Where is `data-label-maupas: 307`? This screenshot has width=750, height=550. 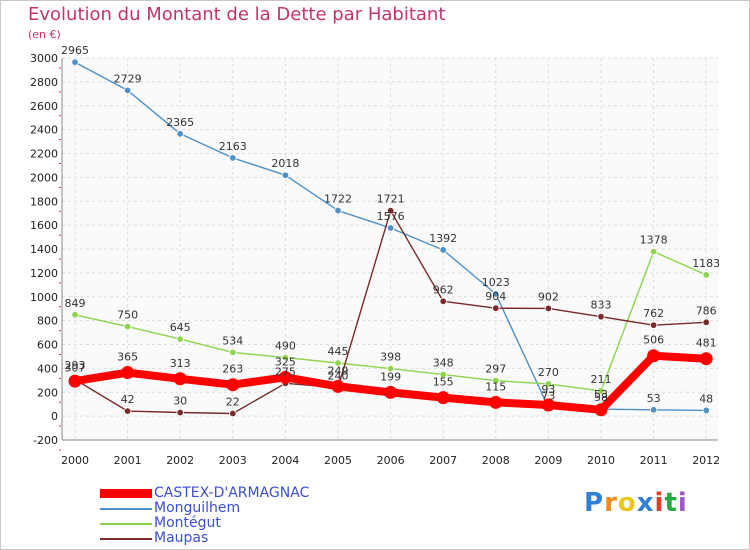
data-label-maupas: 307 is located at coordinates (75, 367).